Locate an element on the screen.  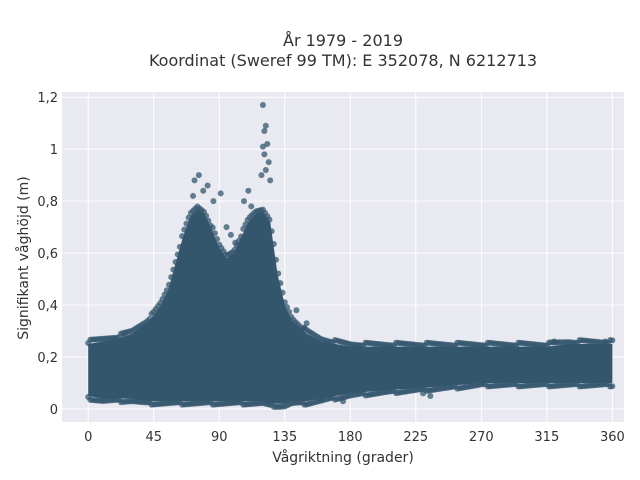
chart-title: År 1979 - 2019 is located at coordinates (343, 40).